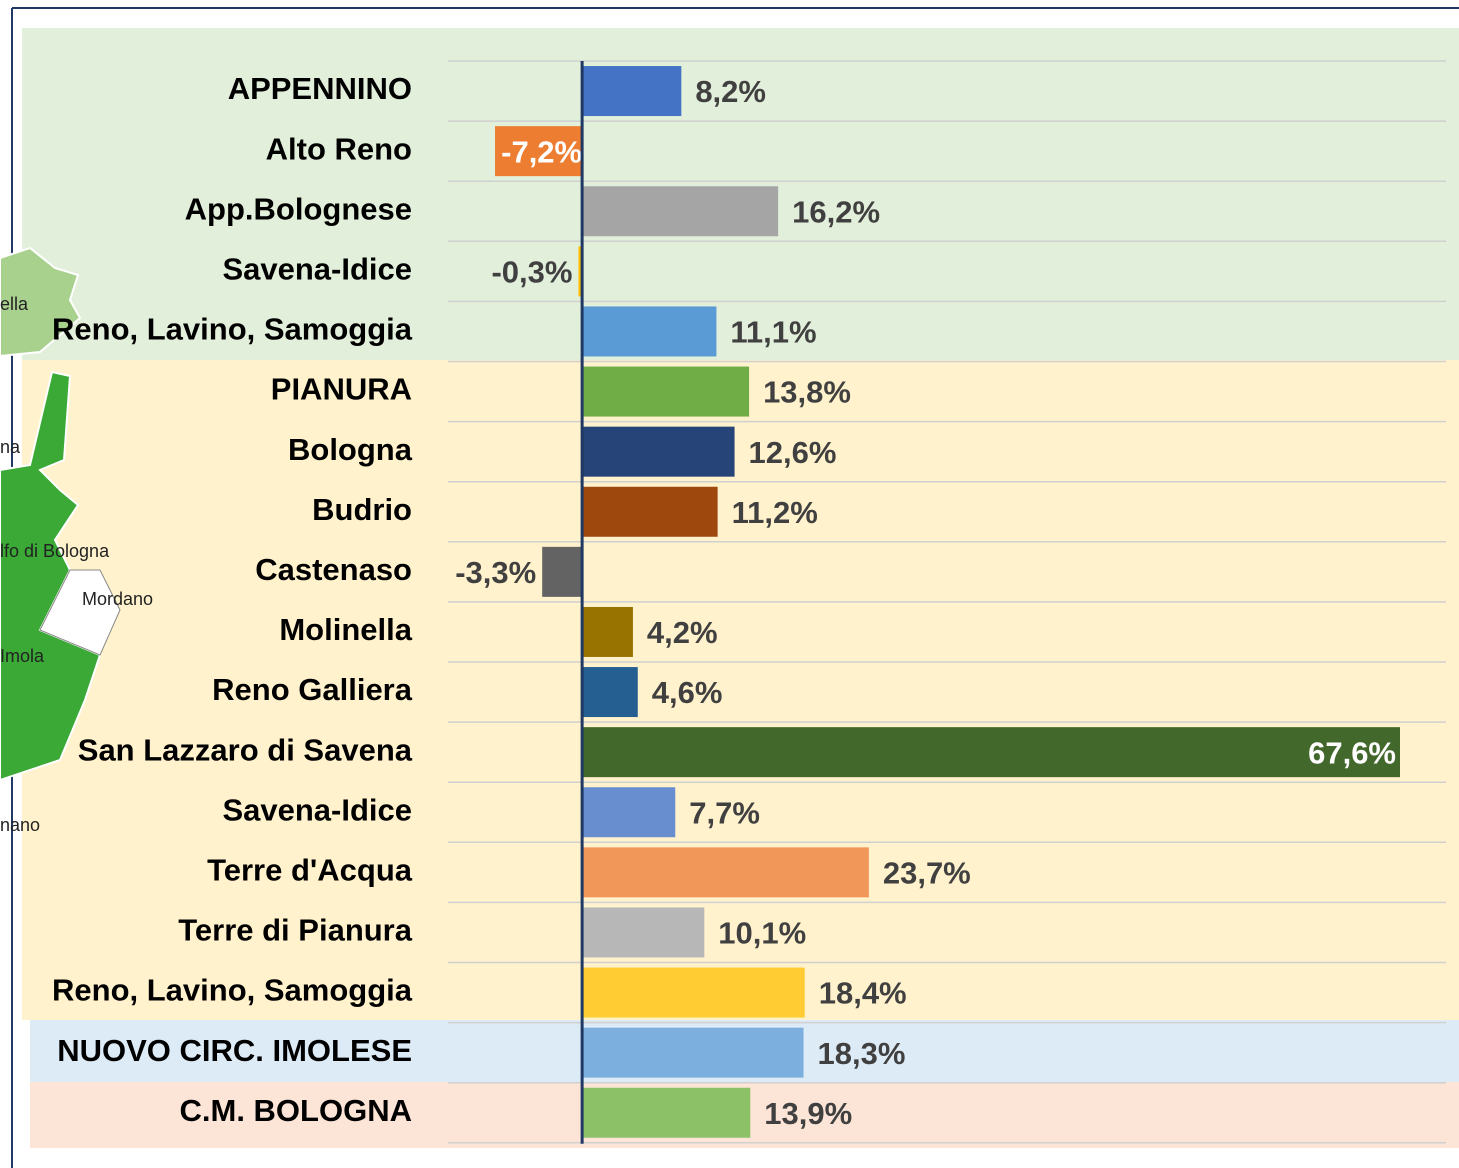 The image size is (1459, 1168). What do you see at coordinates (295, 930) in the screenshot?
I see `category-label: Terre di Pianura` at bounding box center [295, 930].